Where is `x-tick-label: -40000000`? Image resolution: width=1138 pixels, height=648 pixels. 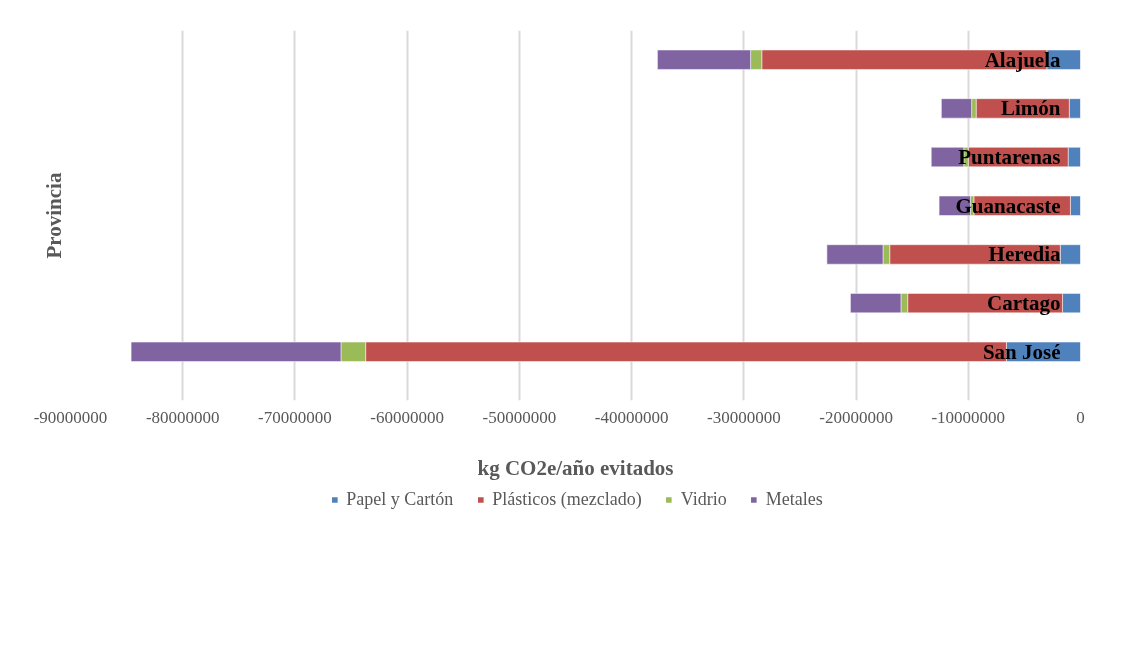 x-tick-label: -40000000 is located at coordinates (631, 417).